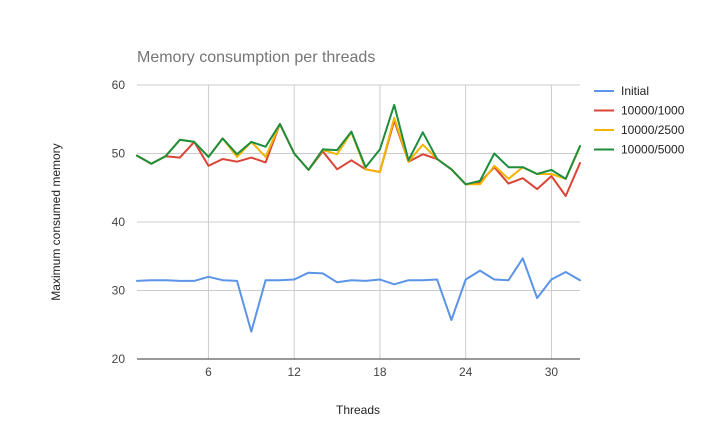 The height and width of the screenshot is (444, 717). What do you see at coordinates (119, 291) in the screenshot?
I see `y-tick-label: 30` at bounding box center [119, 291].